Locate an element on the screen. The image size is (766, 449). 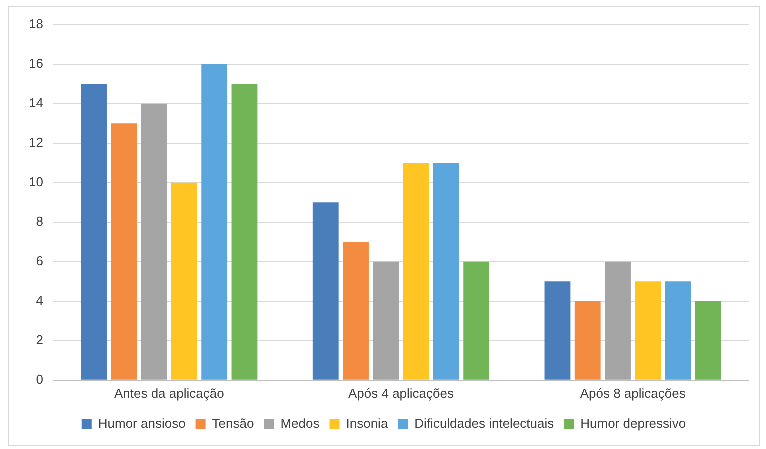
x-tick-label: Após 4 aplicações is located at coordinates (401, 393).